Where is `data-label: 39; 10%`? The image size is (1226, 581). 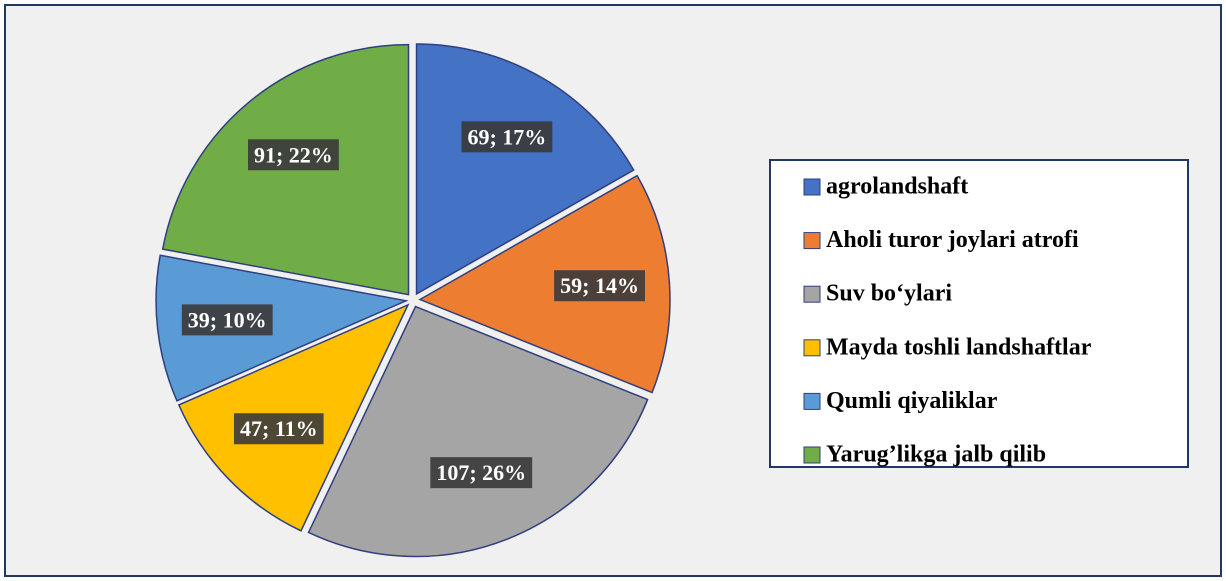 data-label: 39; 10% is located at coordinates (227, 319).